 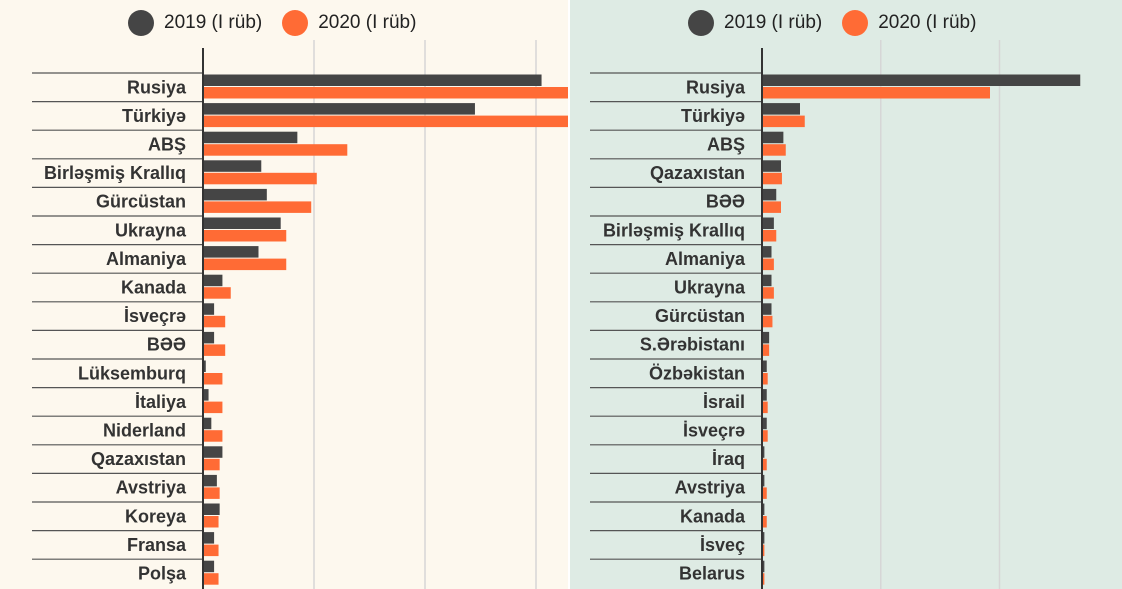 I want to click on category-label: Özbəkistan, so click(x=697, y=373).